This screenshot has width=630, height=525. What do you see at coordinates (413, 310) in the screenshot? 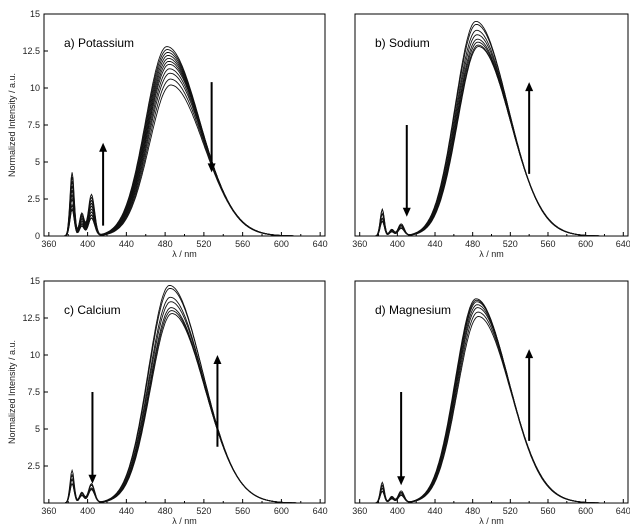
I see `panel-title: d) Magnesium` at bounding box center [413, 310].